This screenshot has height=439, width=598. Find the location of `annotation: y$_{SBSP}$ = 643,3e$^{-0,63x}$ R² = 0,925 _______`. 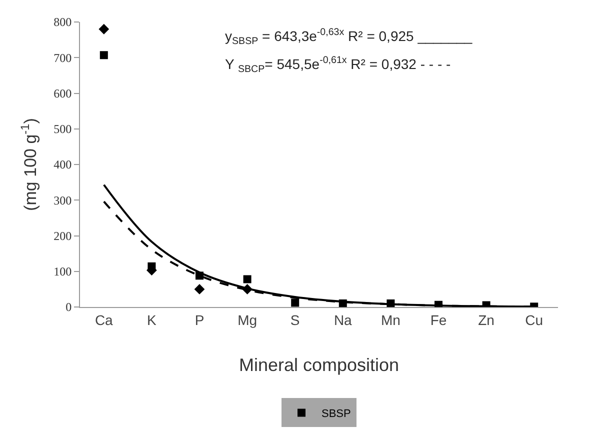

annotation: y$_{SBSP}$ = 643,3e$^{-0,63x}$ R² = 0,925 _______ is located at coordinates (348, 37).